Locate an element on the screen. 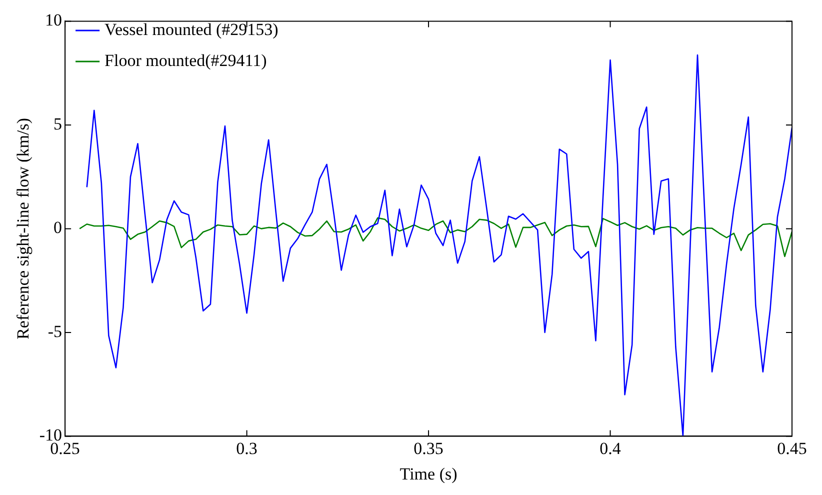 The image size is (822, 495). y-tick-label: 5 is located at coordinates (58, 124).